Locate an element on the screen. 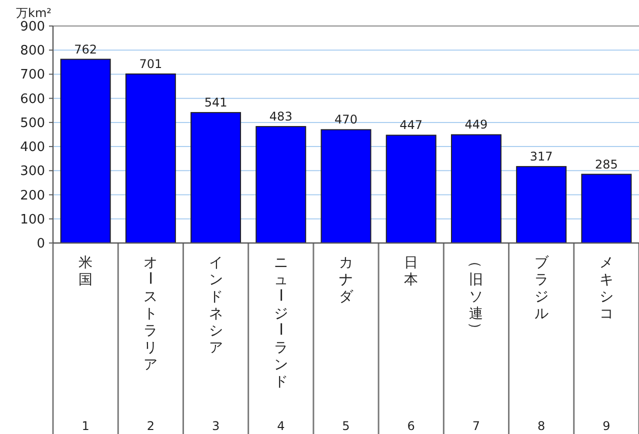  data-label: 317 is located at coordinates (541, 157).